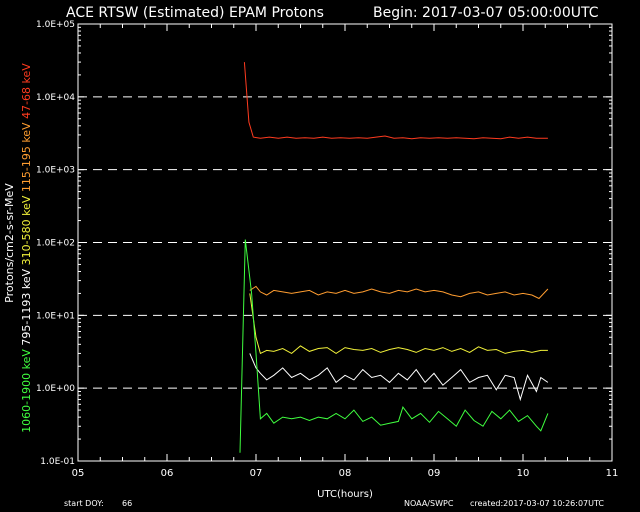 The width and height of the screenshot is (640, 512). I want to click on x-tick-label: 05, so click(78, 473).